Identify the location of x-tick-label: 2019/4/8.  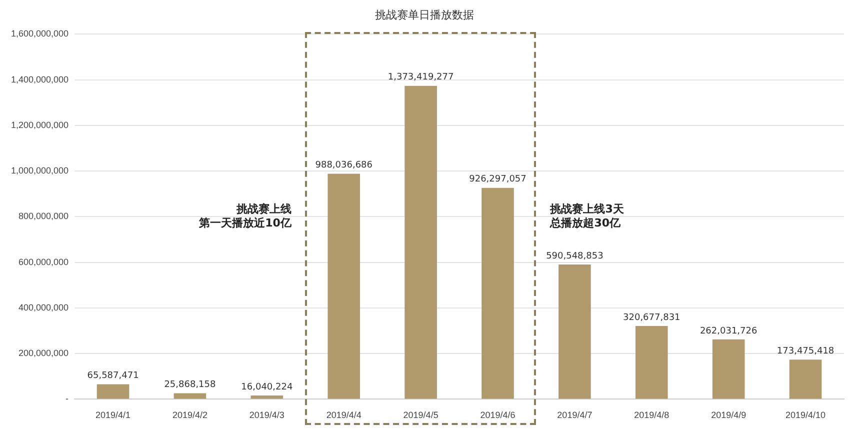
(652, 415).